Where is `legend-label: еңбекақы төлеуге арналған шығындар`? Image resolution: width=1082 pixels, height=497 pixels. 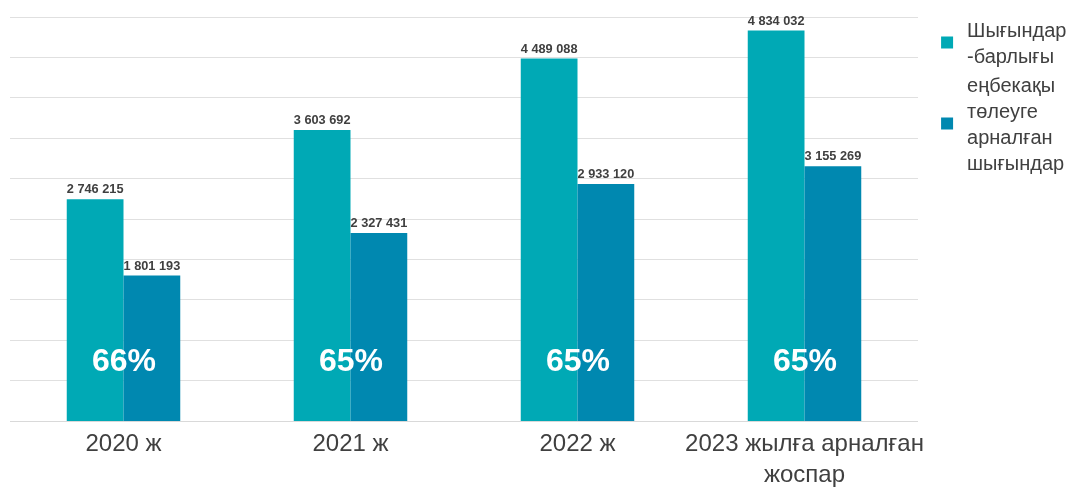 legend-label: еңбекақы төлеуге арналған шығындар is located at coordinates (1016, 124).